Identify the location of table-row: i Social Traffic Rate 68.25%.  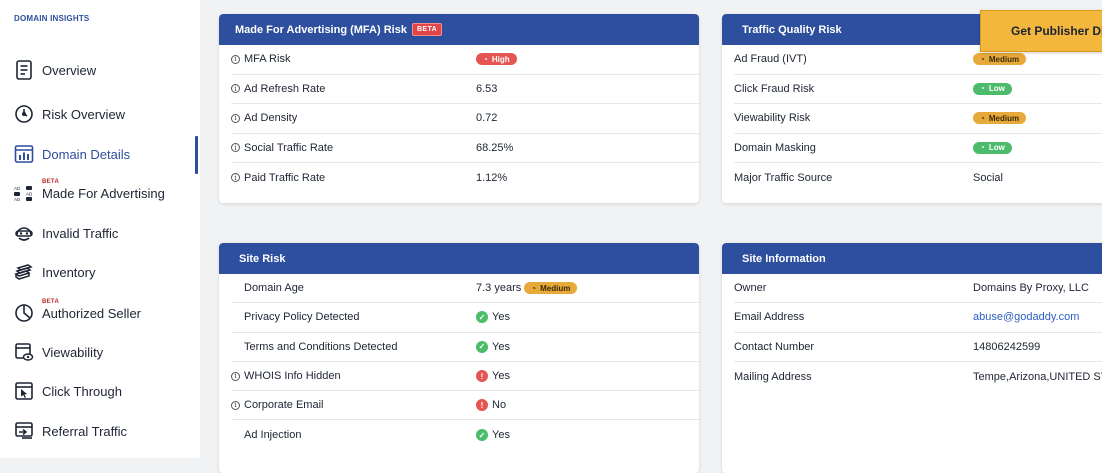
(465, 148).